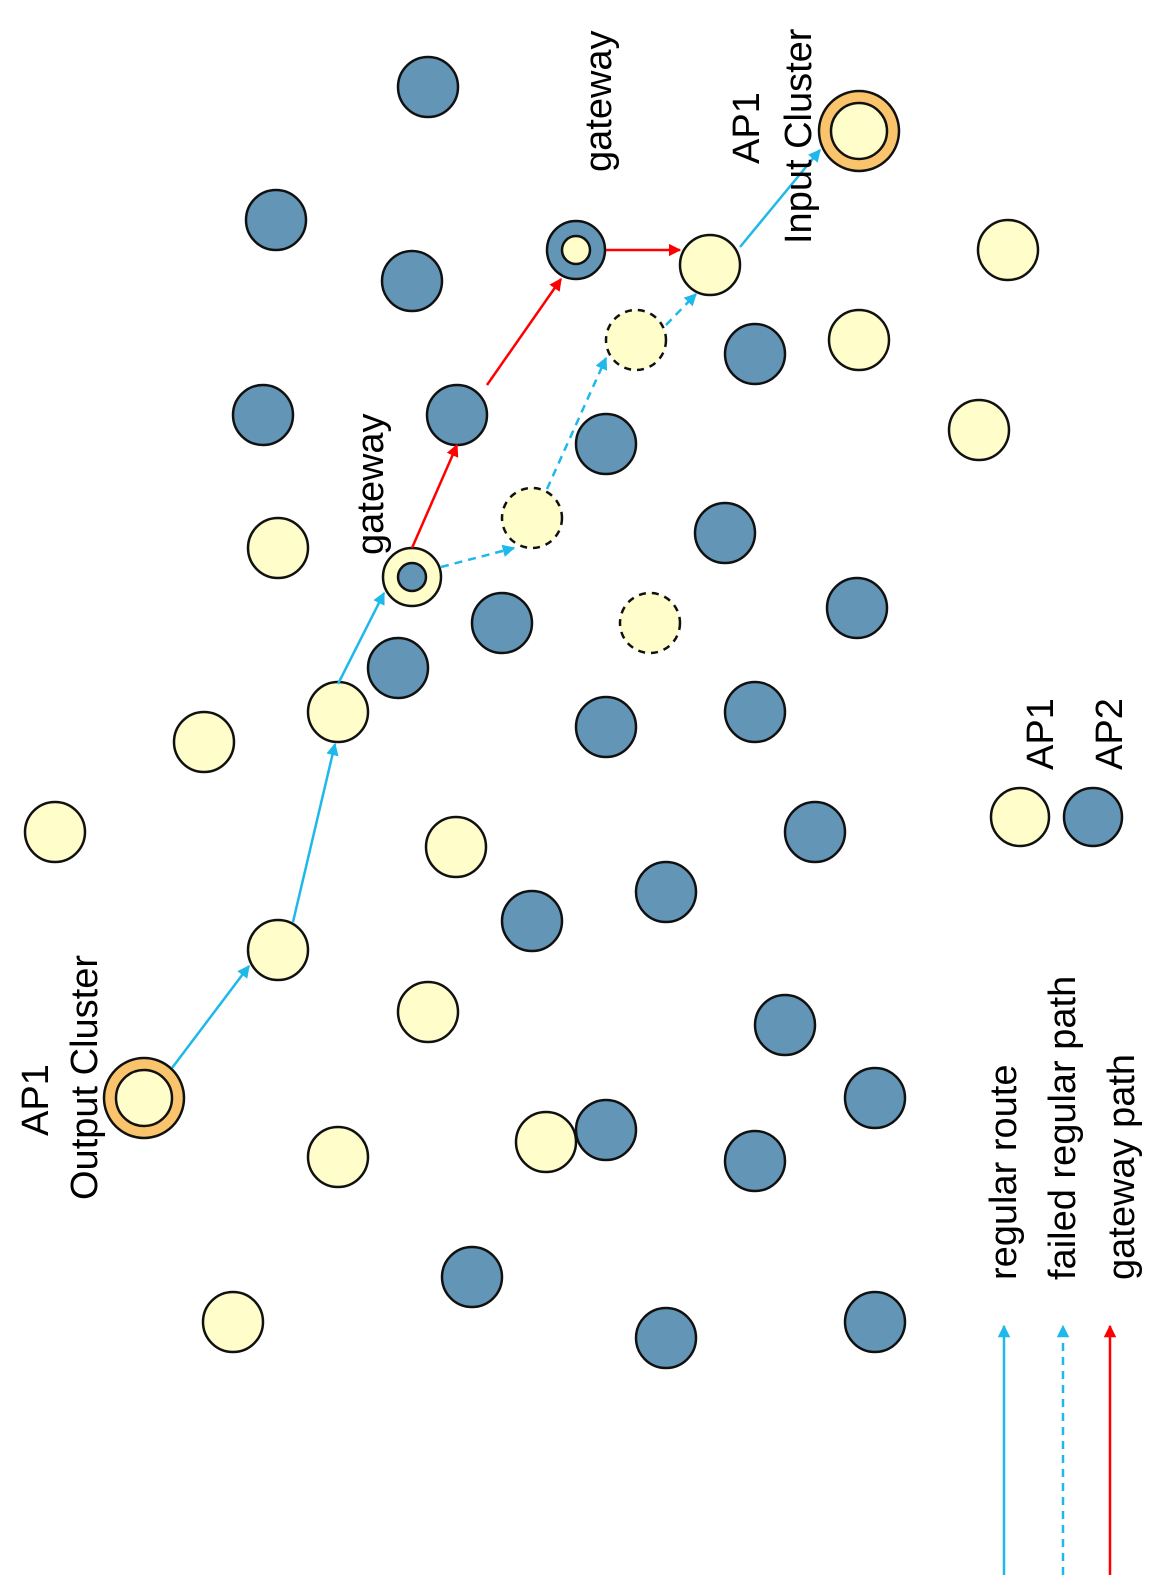  I want to click on input-cluster-node, so click(859, 131).